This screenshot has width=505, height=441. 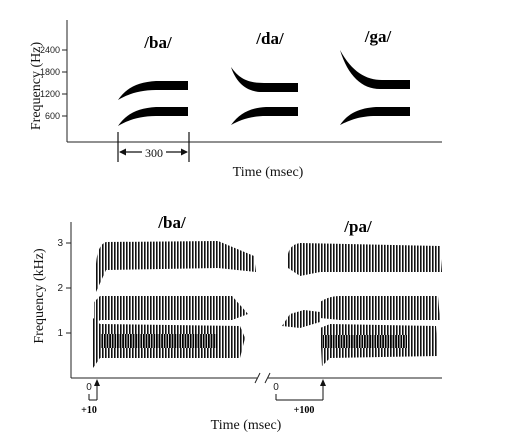 What do you see at coordinates (97, 382) in the screenshot?
I see `vot-left-arrowhead` at bounding box center [97, 382].